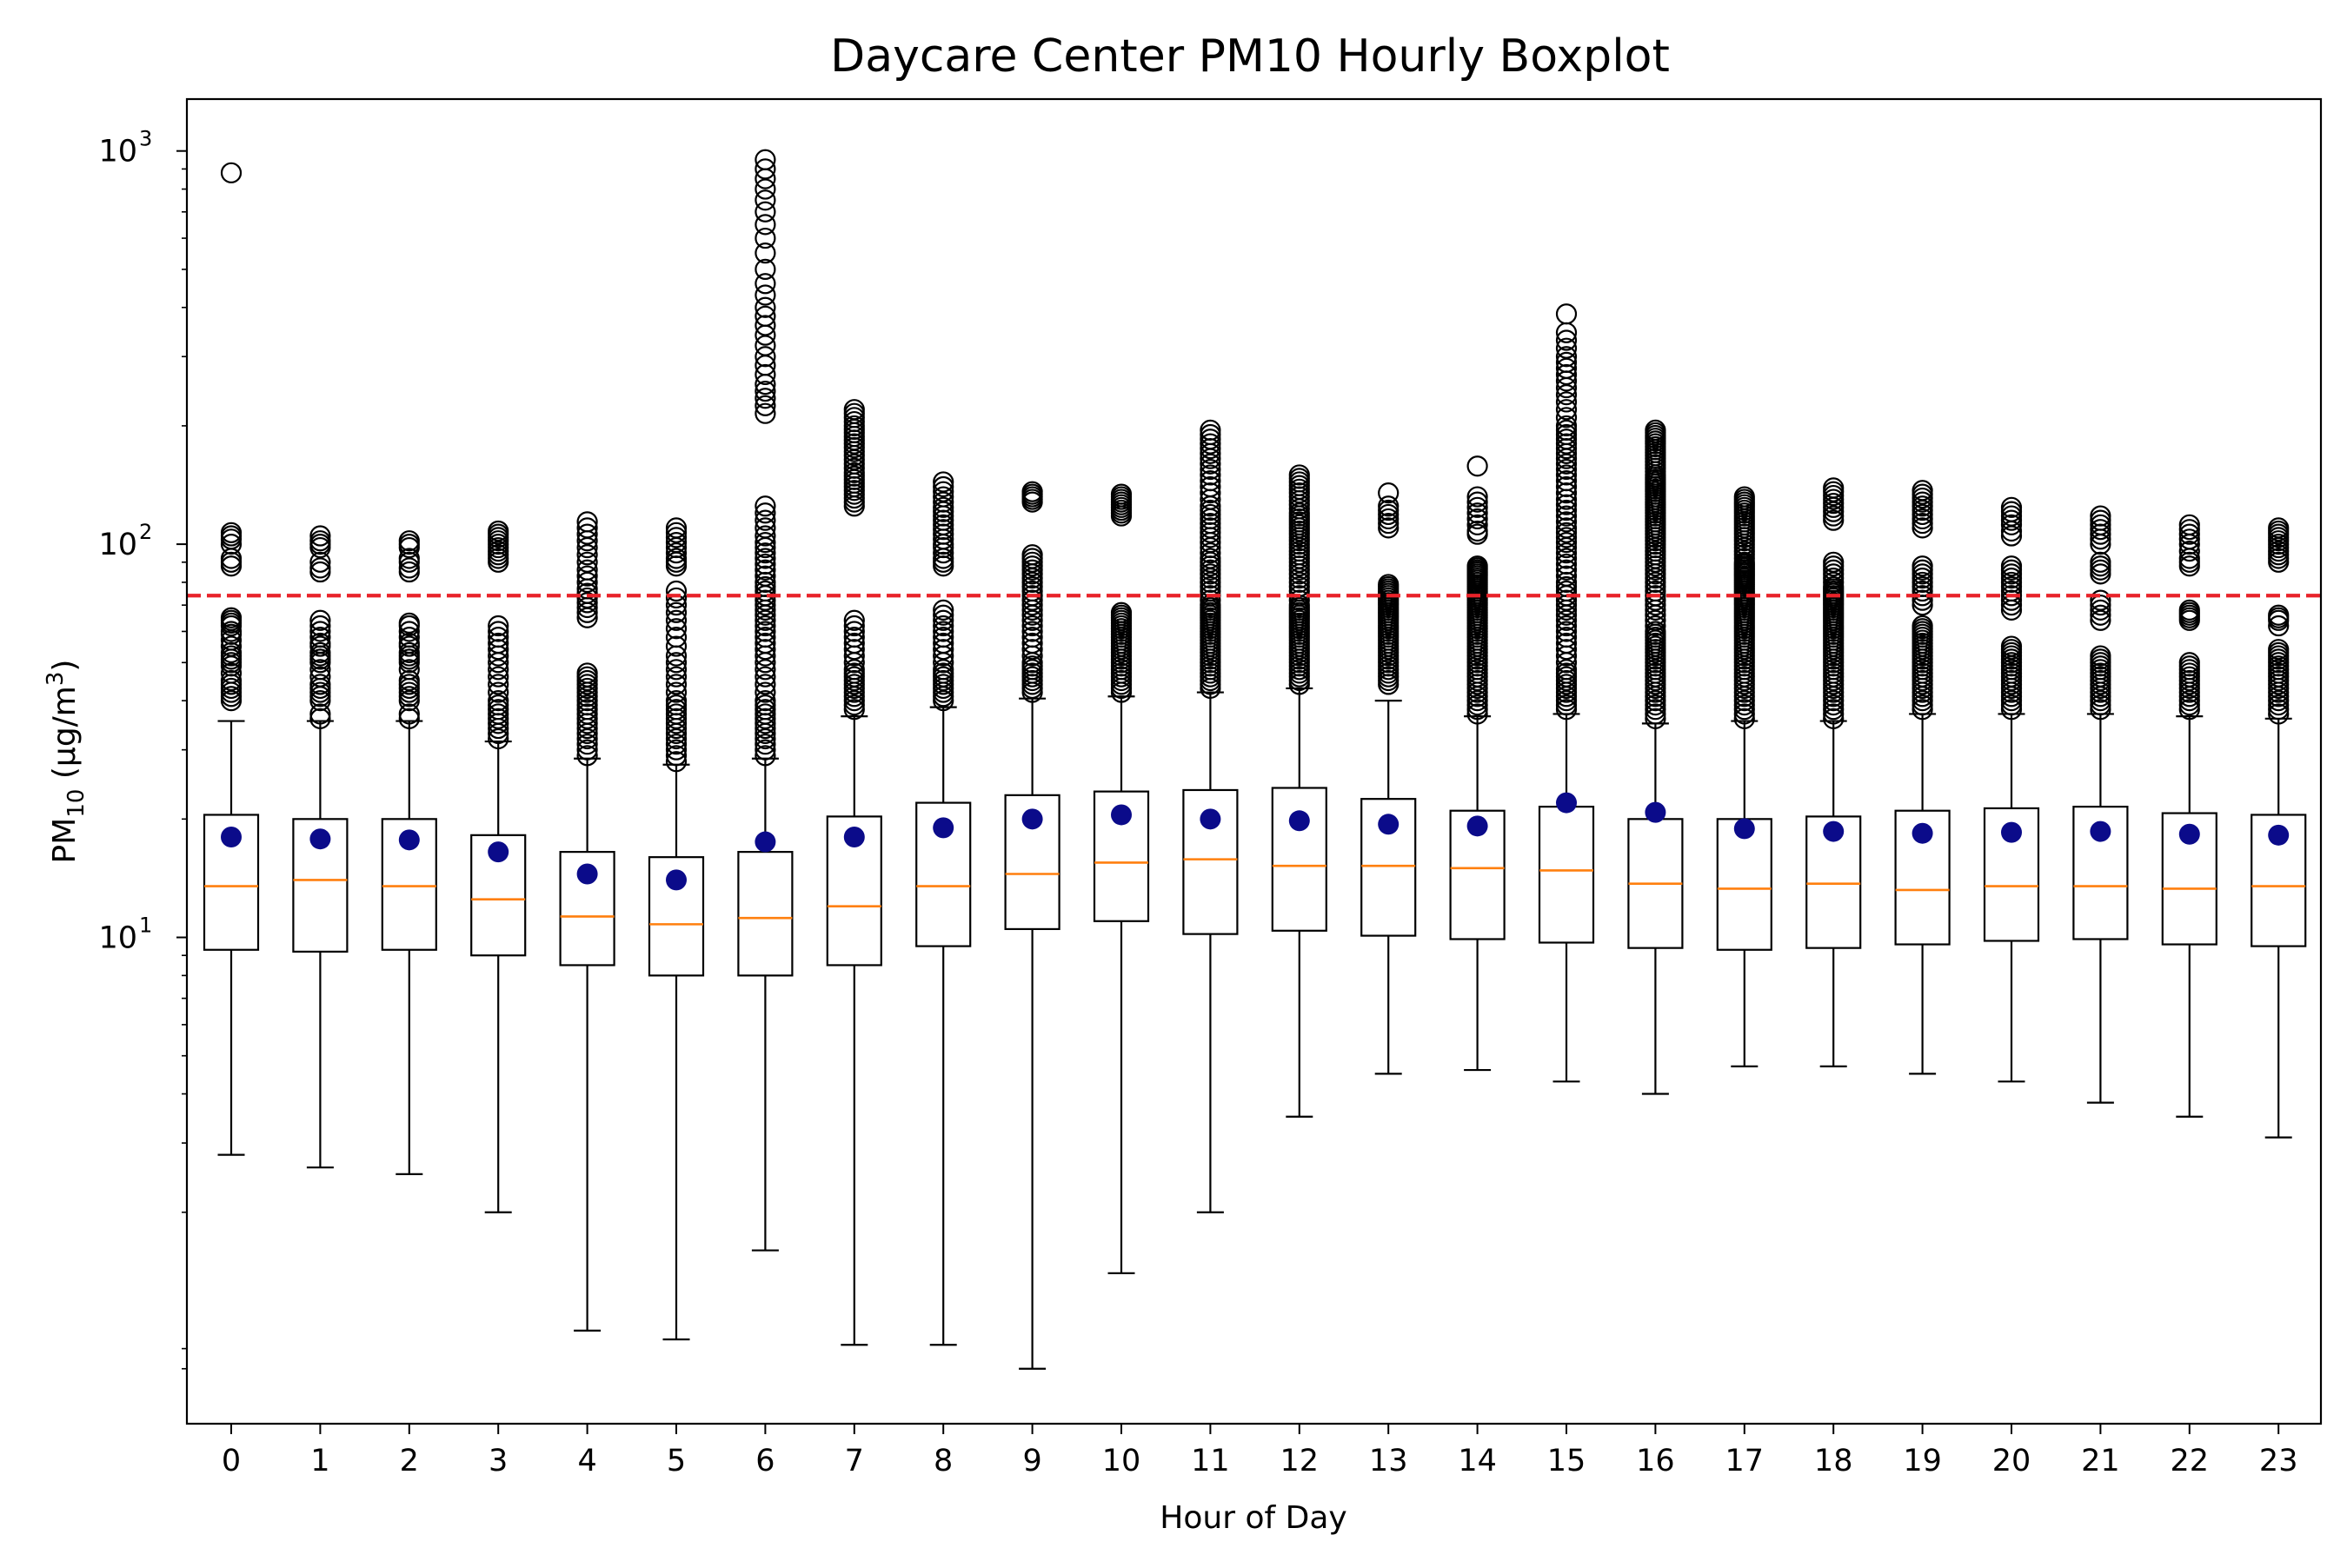  What do you see at coordinates (498, 1461) in the screenshot?
I see `x-tick-label: 3` at bounding box center [498, 1461].